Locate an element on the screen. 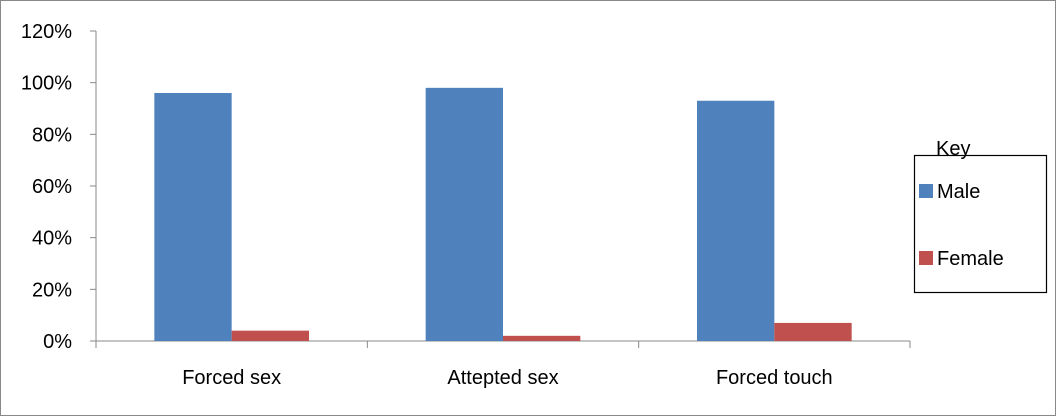 The width and height of the screenshot is (1057, 417). x-tick-label: Forced sex is located at coordinates (231, 378).